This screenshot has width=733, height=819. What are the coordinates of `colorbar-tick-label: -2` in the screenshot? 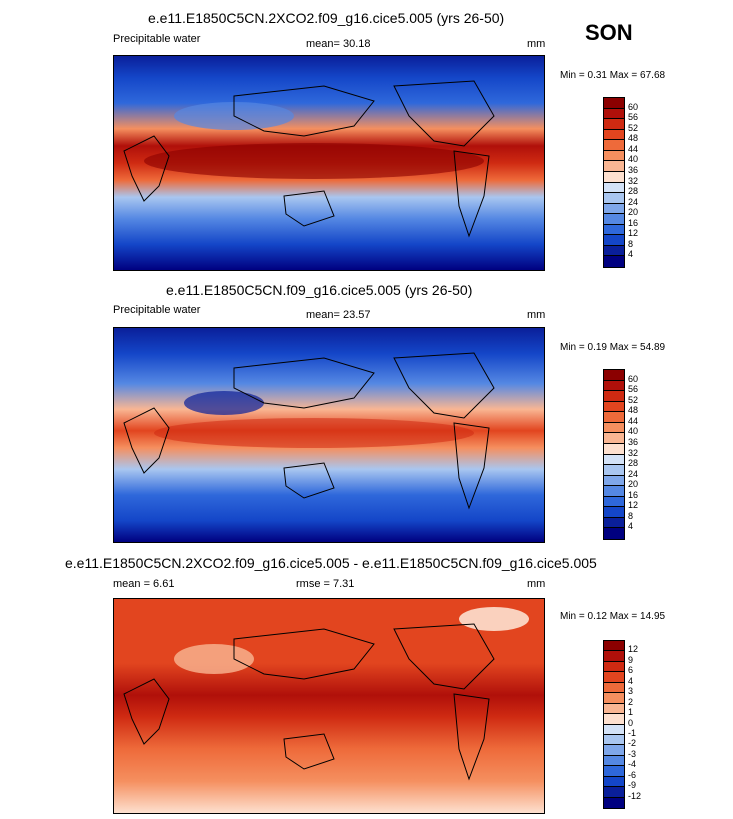 It's located at (632, 743).